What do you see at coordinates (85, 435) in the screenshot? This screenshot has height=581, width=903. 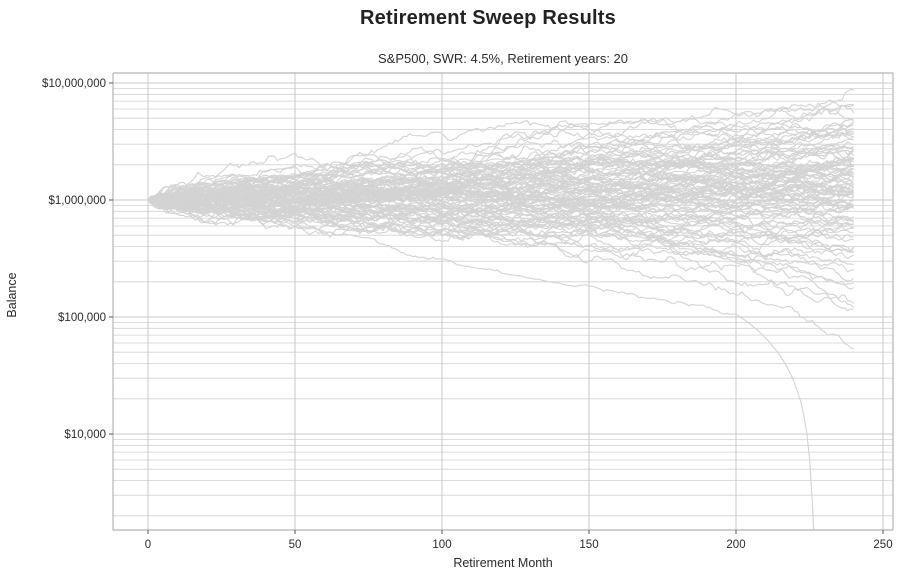 I see `y-tick-label: $10,000` at bounding box center [85, 435].